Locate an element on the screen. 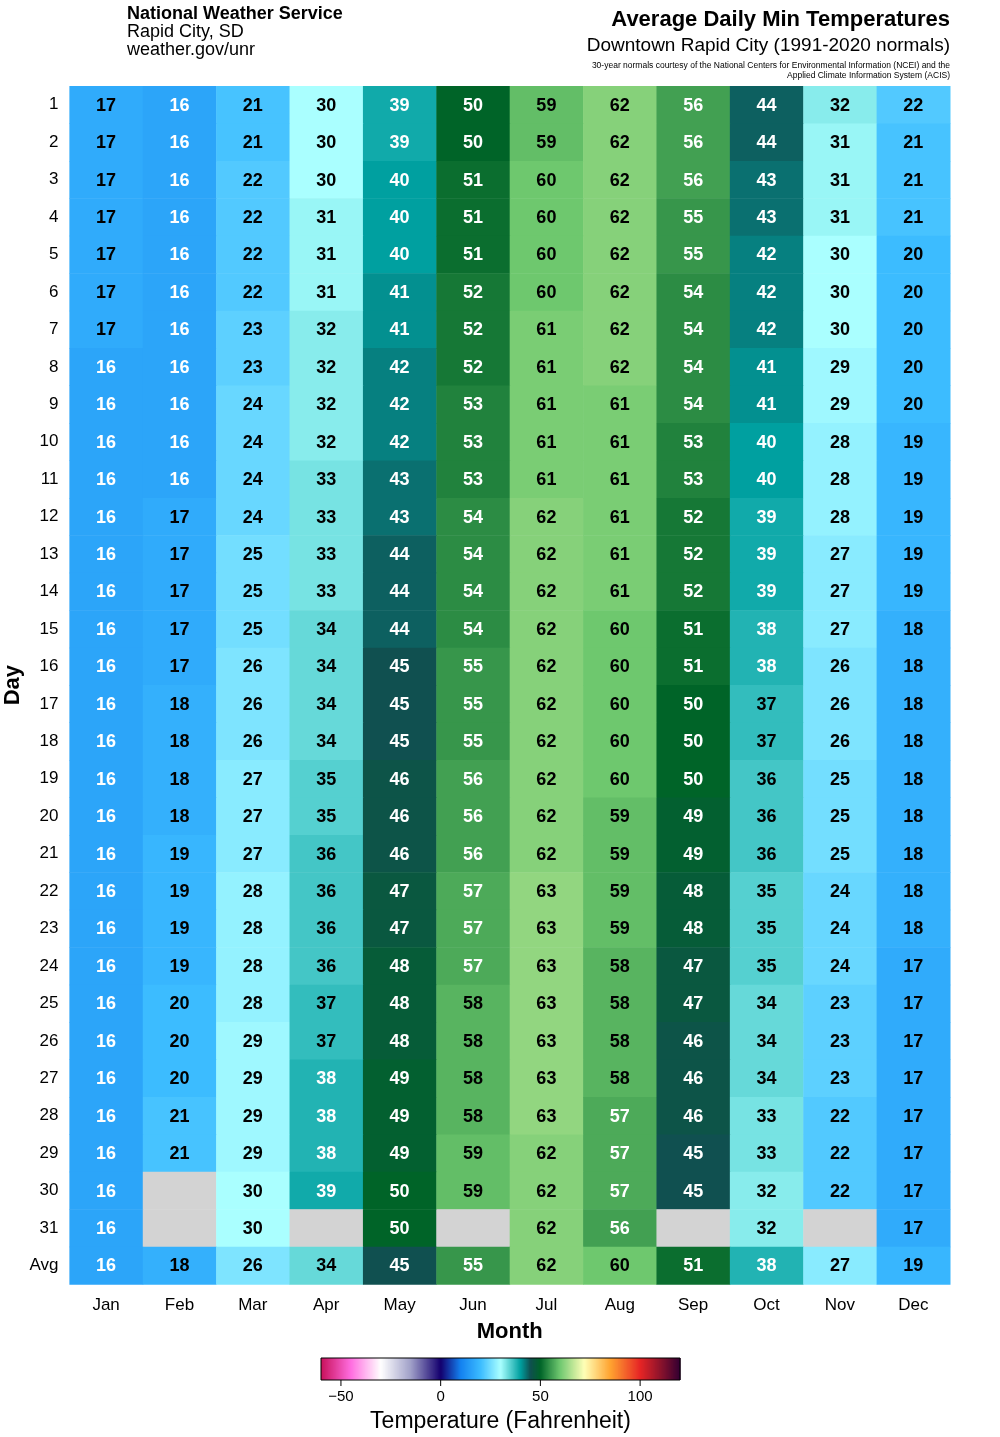 This screenshot has height=1437, width=1000. y-tick-label: 30 is located at coordinates (49, 1190).